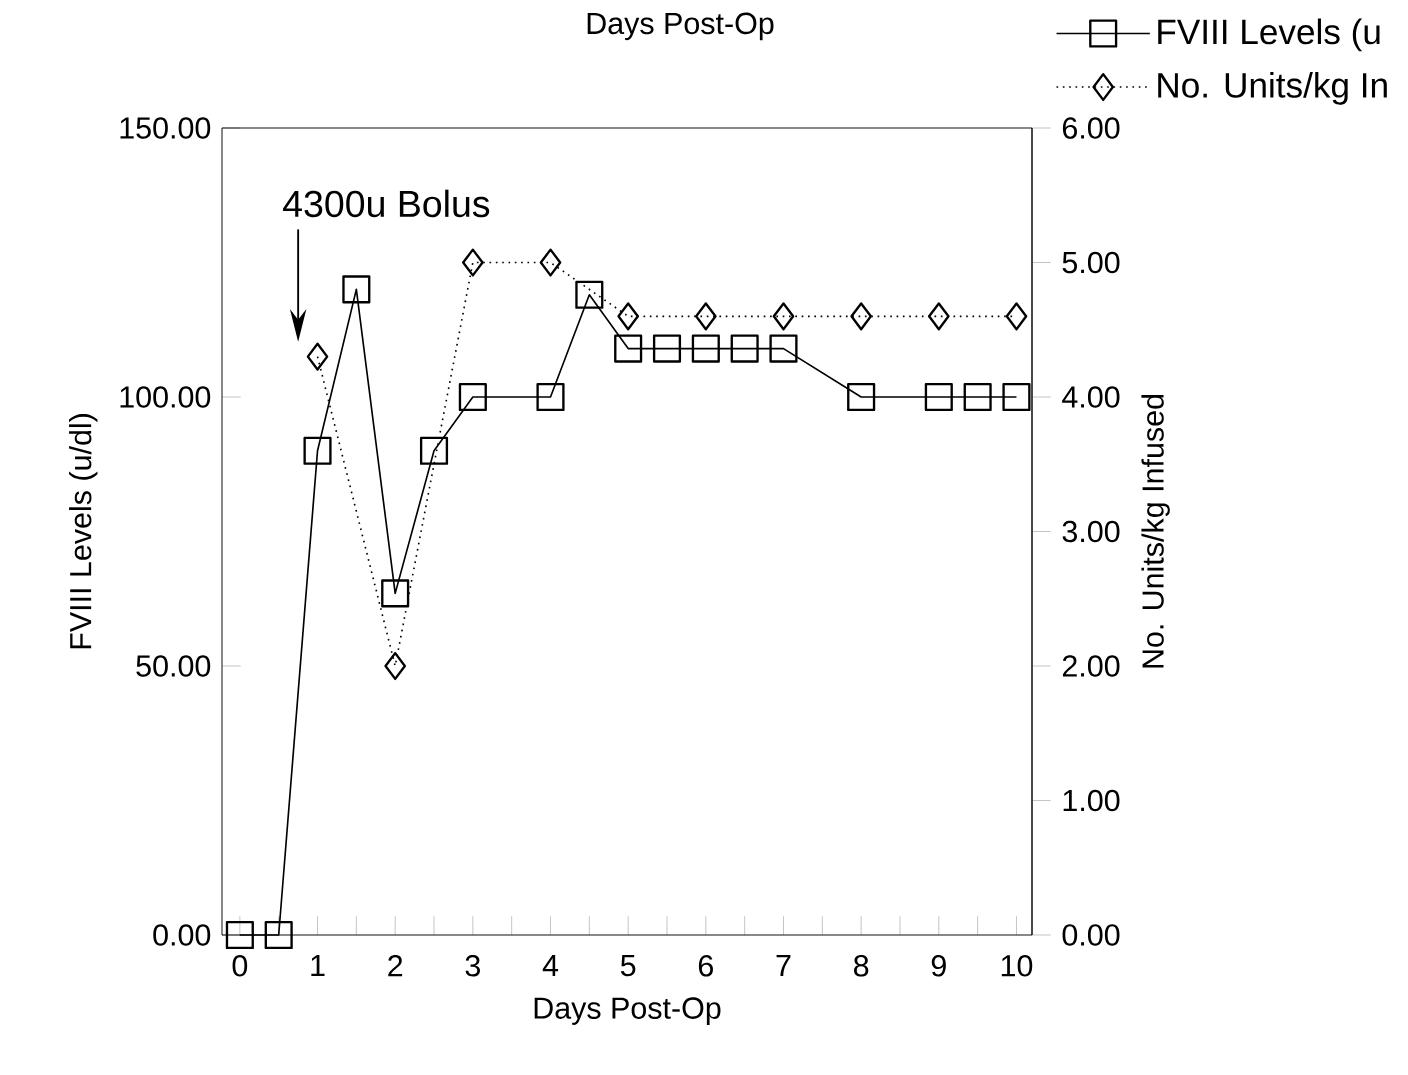 This screenshot has height=1075, width=1408. I want to click on x-tick-label: 2, so click(395, 965).